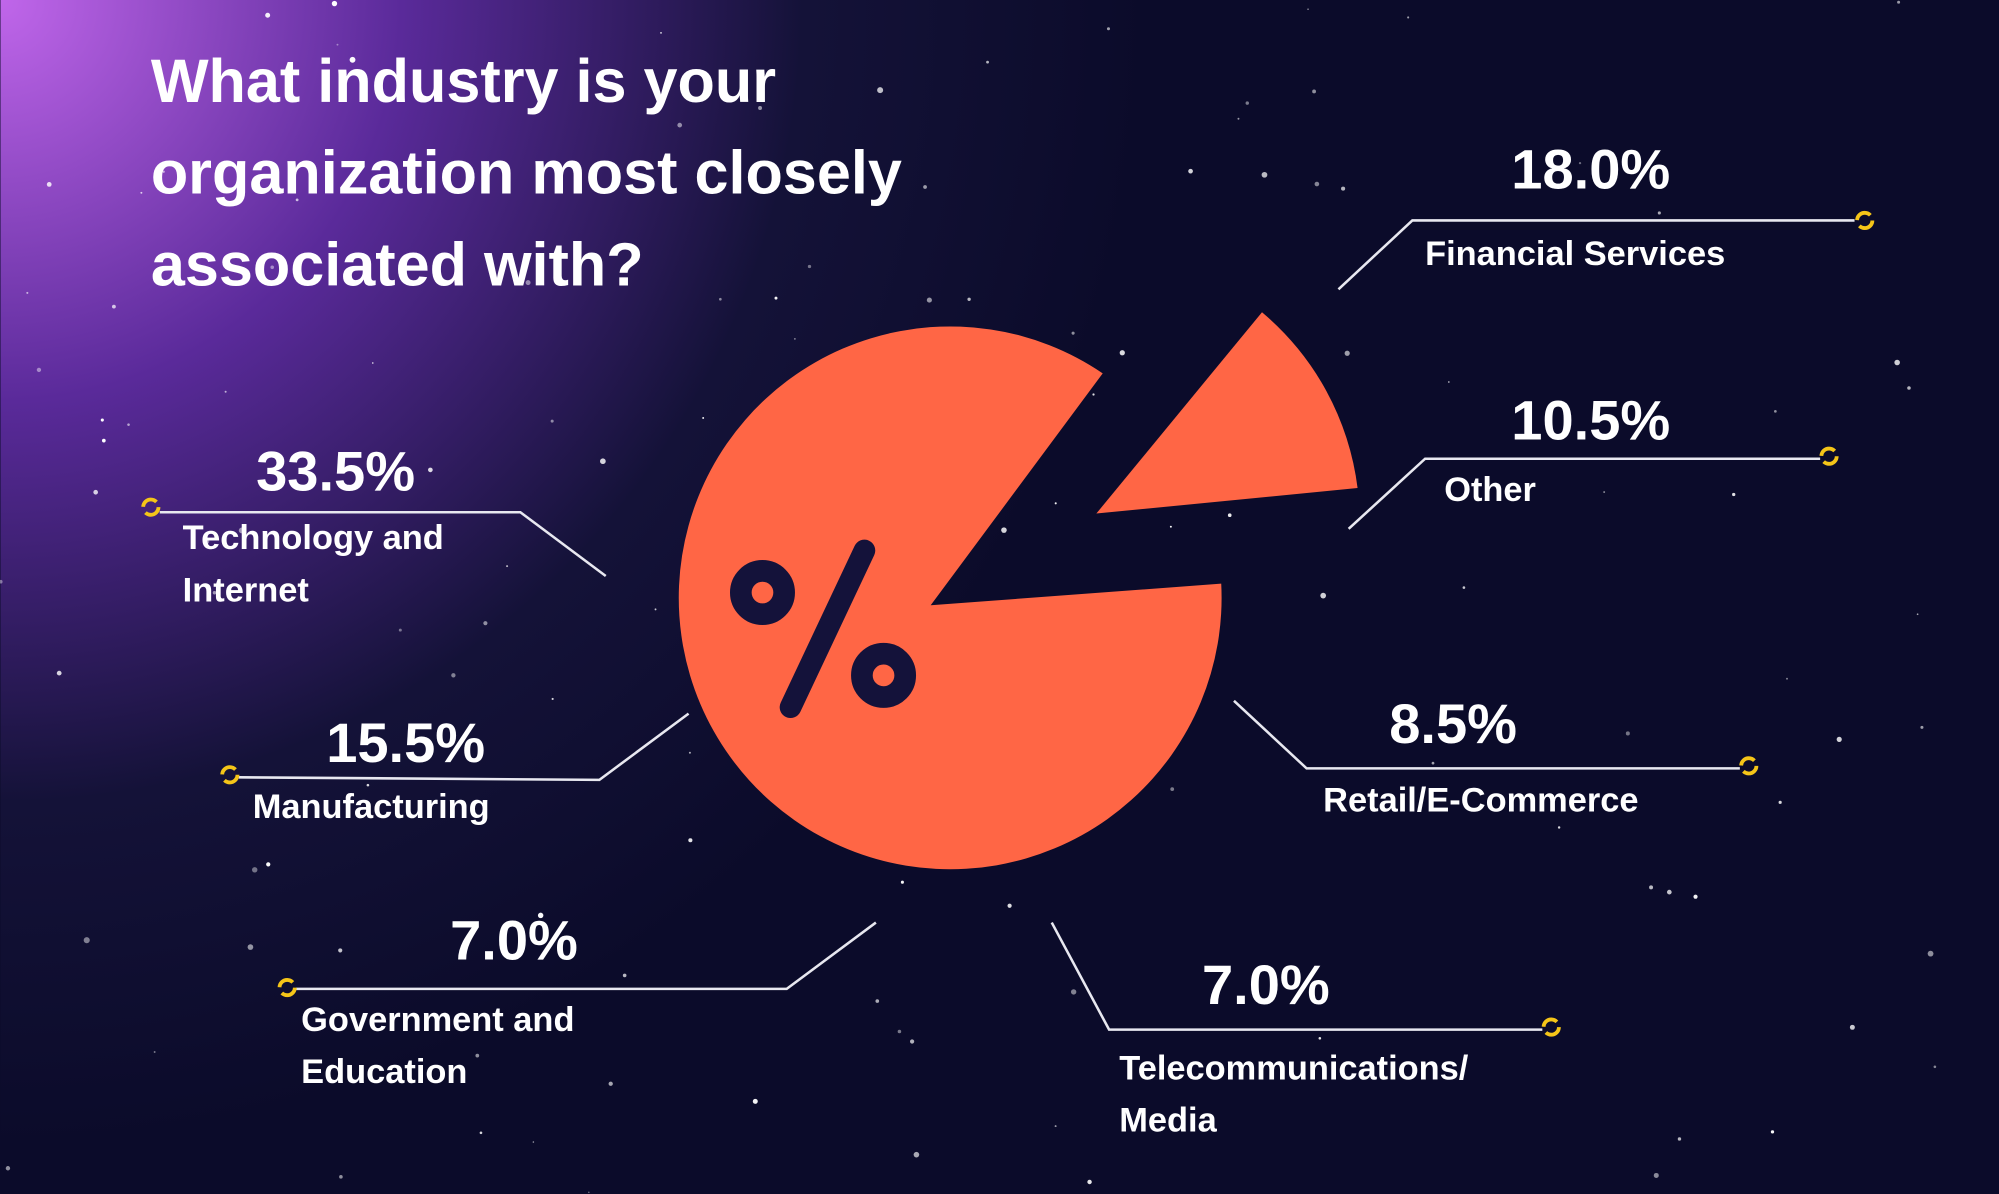 Image resolution: width=1999 pixels, height=1194 pixels. Describe the element at coordinates (463, 81) in the screenshot. I see `title-line: What industry is your` at that location.